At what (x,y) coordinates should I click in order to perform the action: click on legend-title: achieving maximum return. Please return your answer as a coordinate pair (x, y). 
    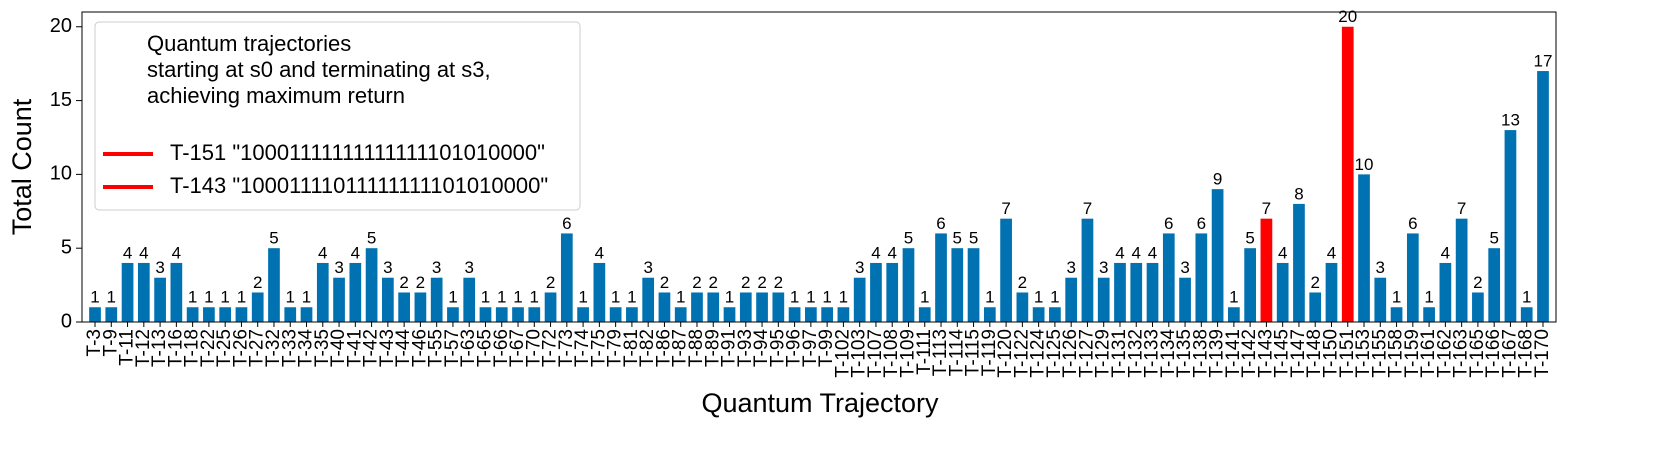
    Looking at the image, I should click on (276, 95).